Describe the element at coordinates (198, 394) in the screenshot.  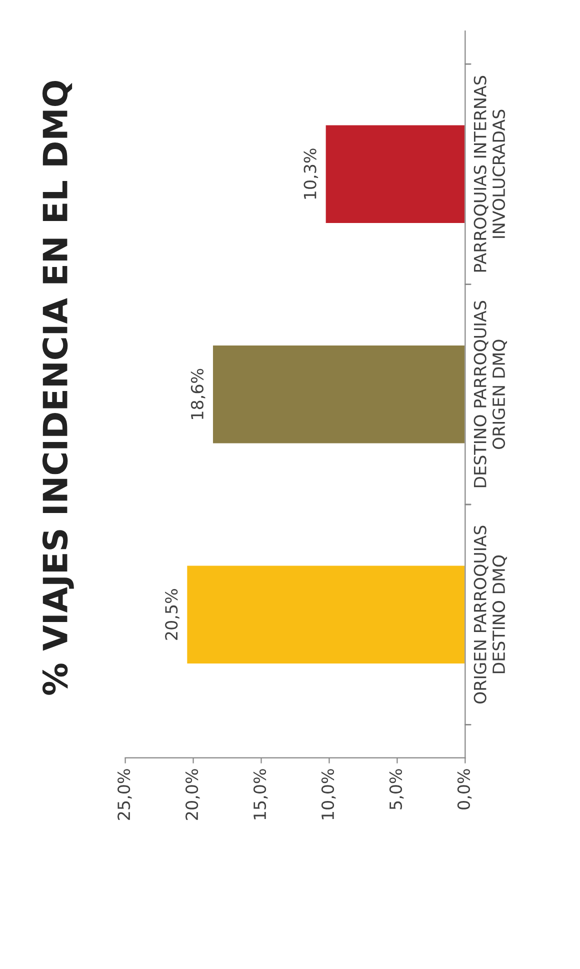
I see `data-label: 18,6%` at that location.